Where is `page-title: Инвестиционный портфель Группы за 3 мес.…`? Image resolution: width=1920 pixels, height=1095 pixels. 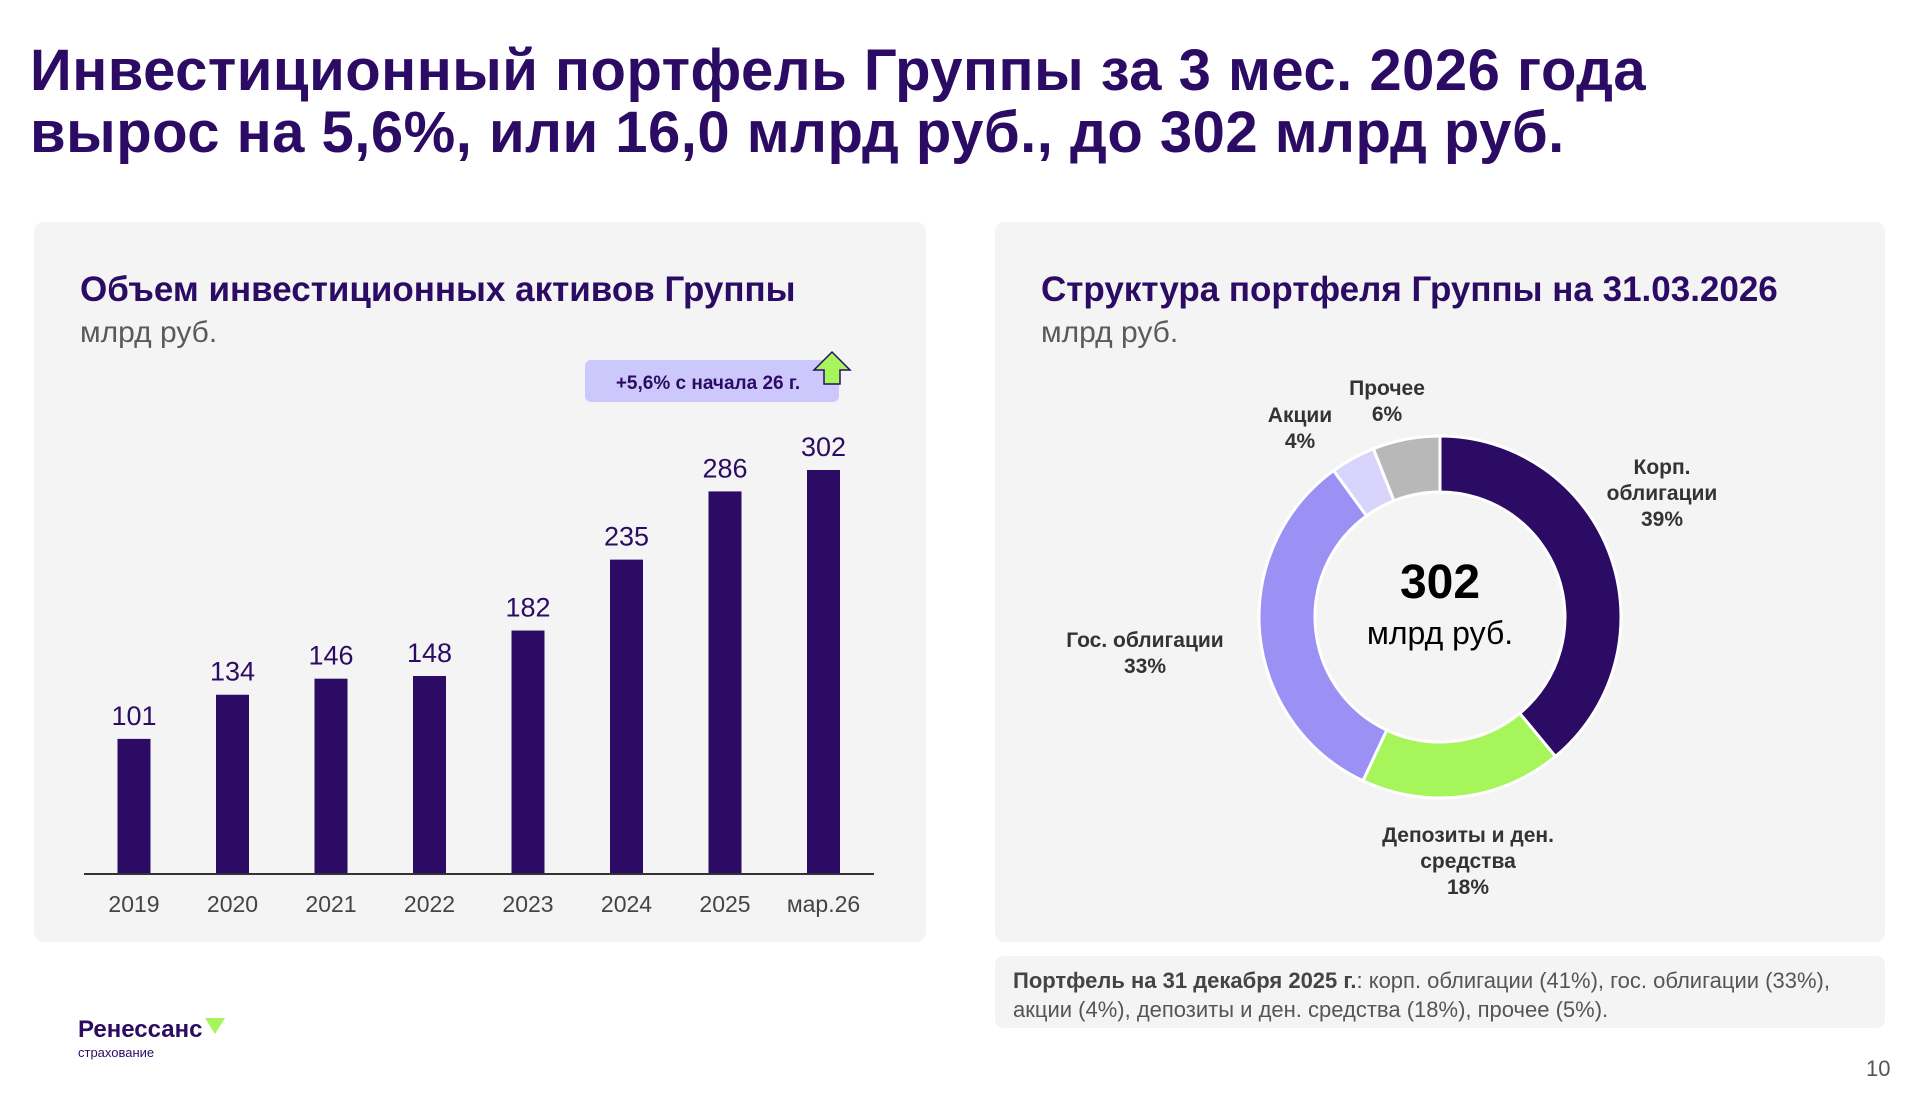
page-title: Инвестиционный портфель Группы за 3 мес.… is located at coordinates (965, 102).